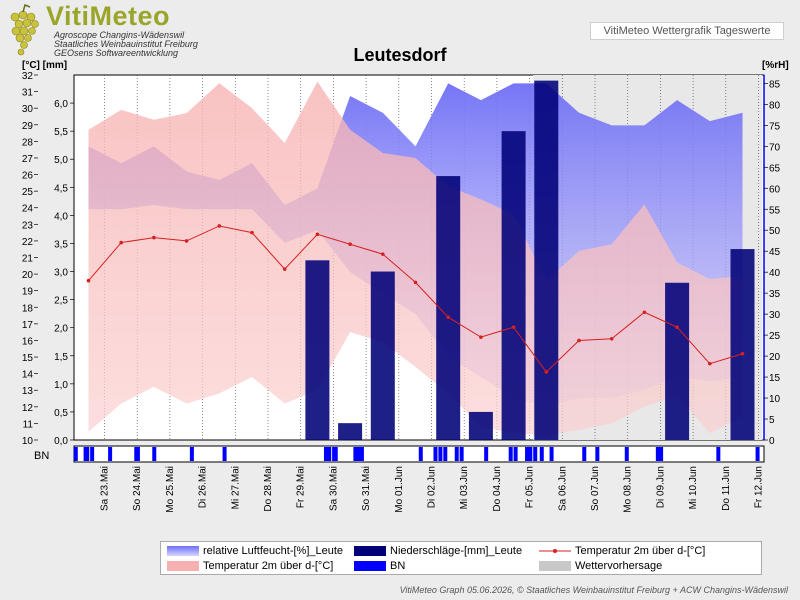 This screenshot has width=800, height=600. What do you see at coordinates (61, 244) in the screenshot?
I see `precip-tick-label: 3,5` at bounding box center [61, 244].